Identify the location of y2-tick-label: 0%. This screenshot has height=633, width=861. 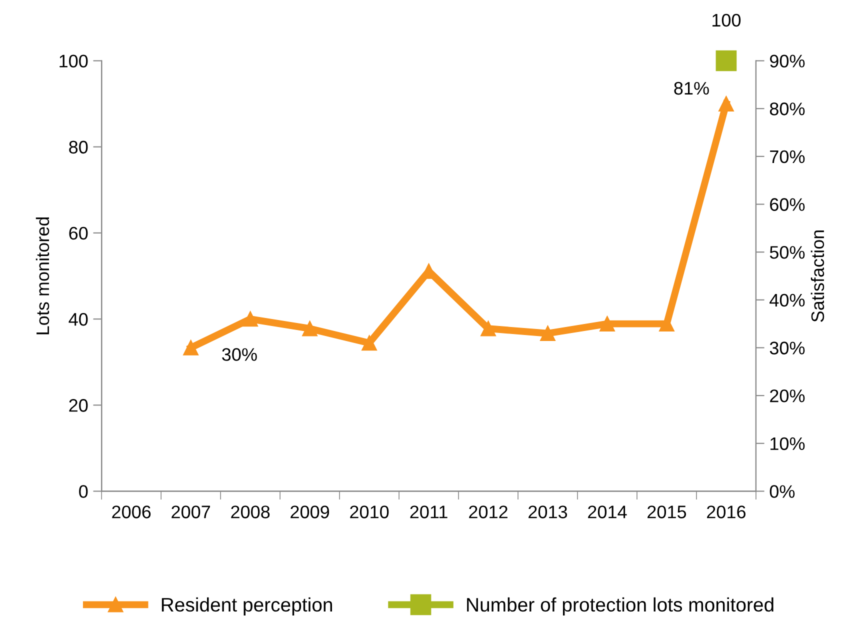
(782, 491).